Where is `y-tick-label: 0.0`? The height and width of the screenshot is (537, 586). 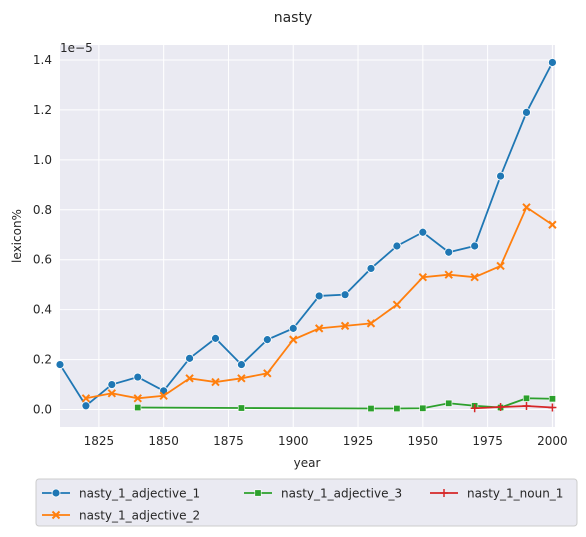
y-tick-label: 0.0 is located at coordinates (42, 410).